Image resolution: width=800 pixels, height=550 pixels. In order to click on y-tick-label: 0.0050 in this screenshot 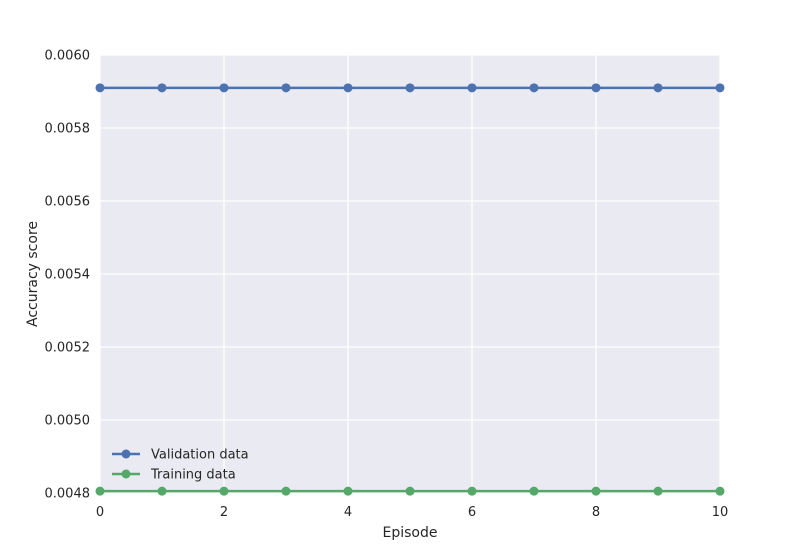, I will do `click(68, 421)`.